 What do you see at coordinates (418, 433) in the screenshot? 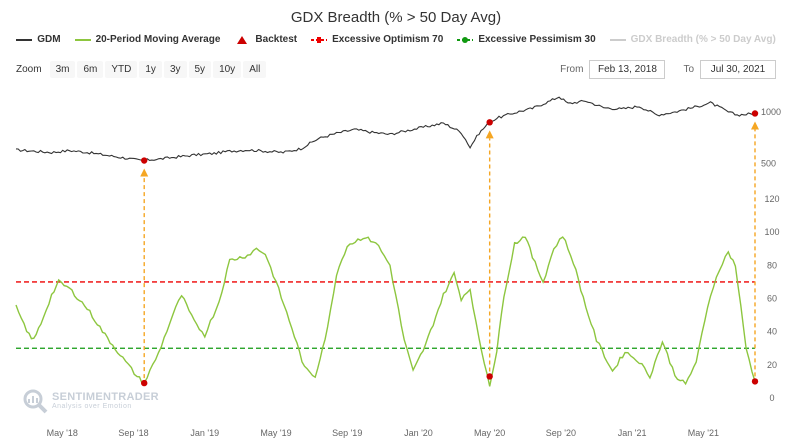
I see `x-tick-label: Jan '20` at bounding box center [418, 433].